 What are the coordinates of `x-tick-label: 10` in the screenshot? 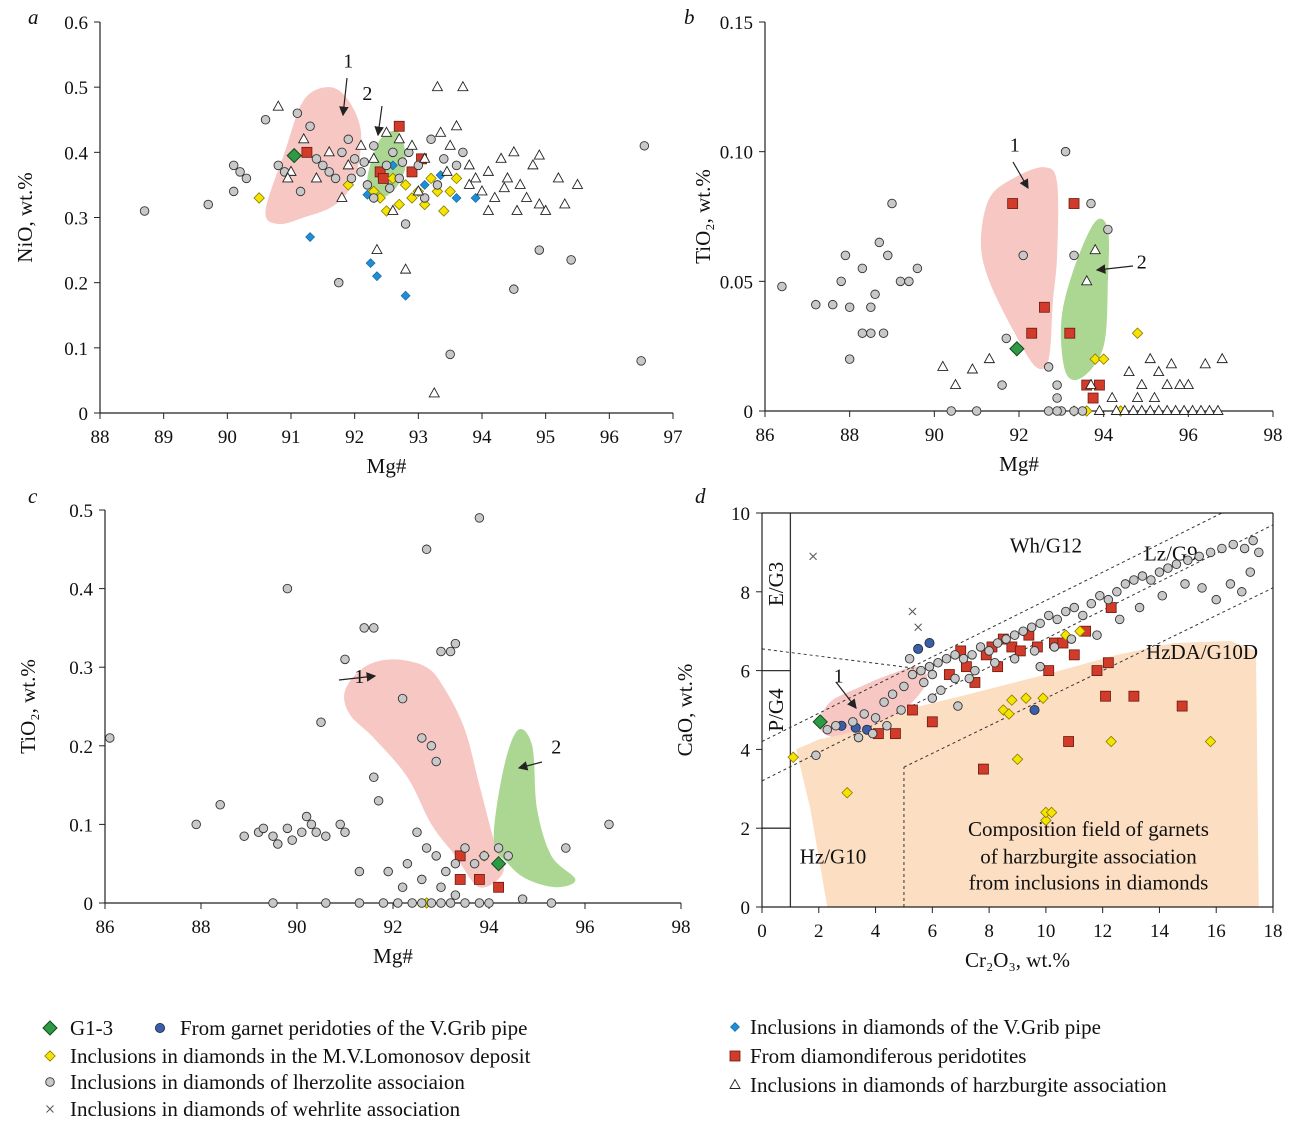 It's located at (1045, 931).